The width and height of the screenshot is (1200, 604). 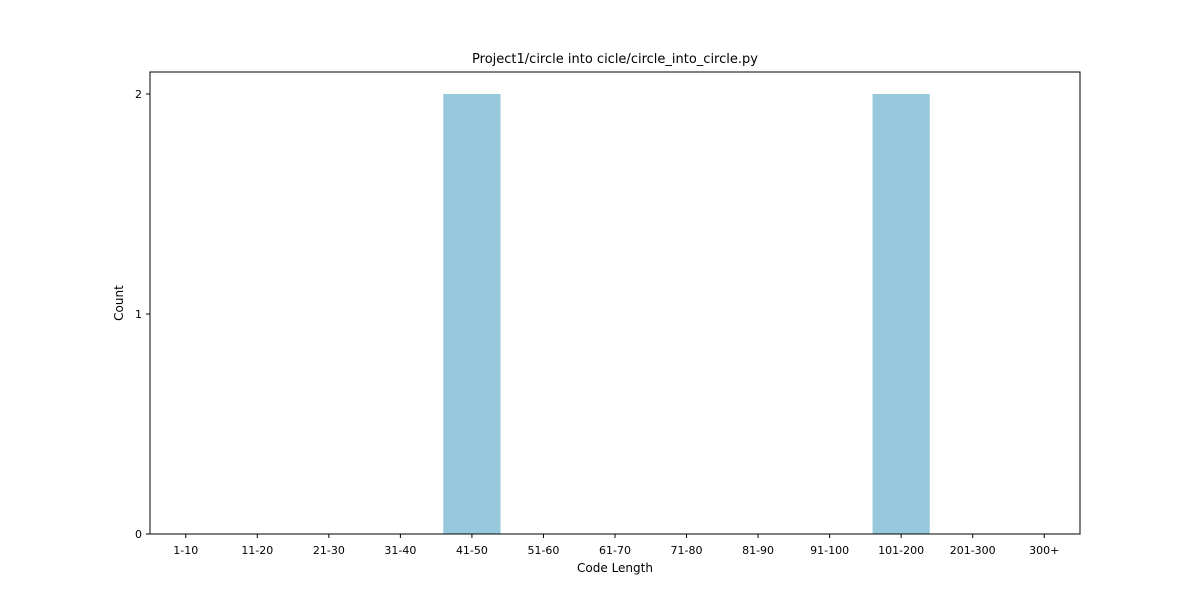 What do you see at coordinates (615, 550) in the screenshot?
I see `x-tick-label: 61-70` at bounding box center [615, 550].